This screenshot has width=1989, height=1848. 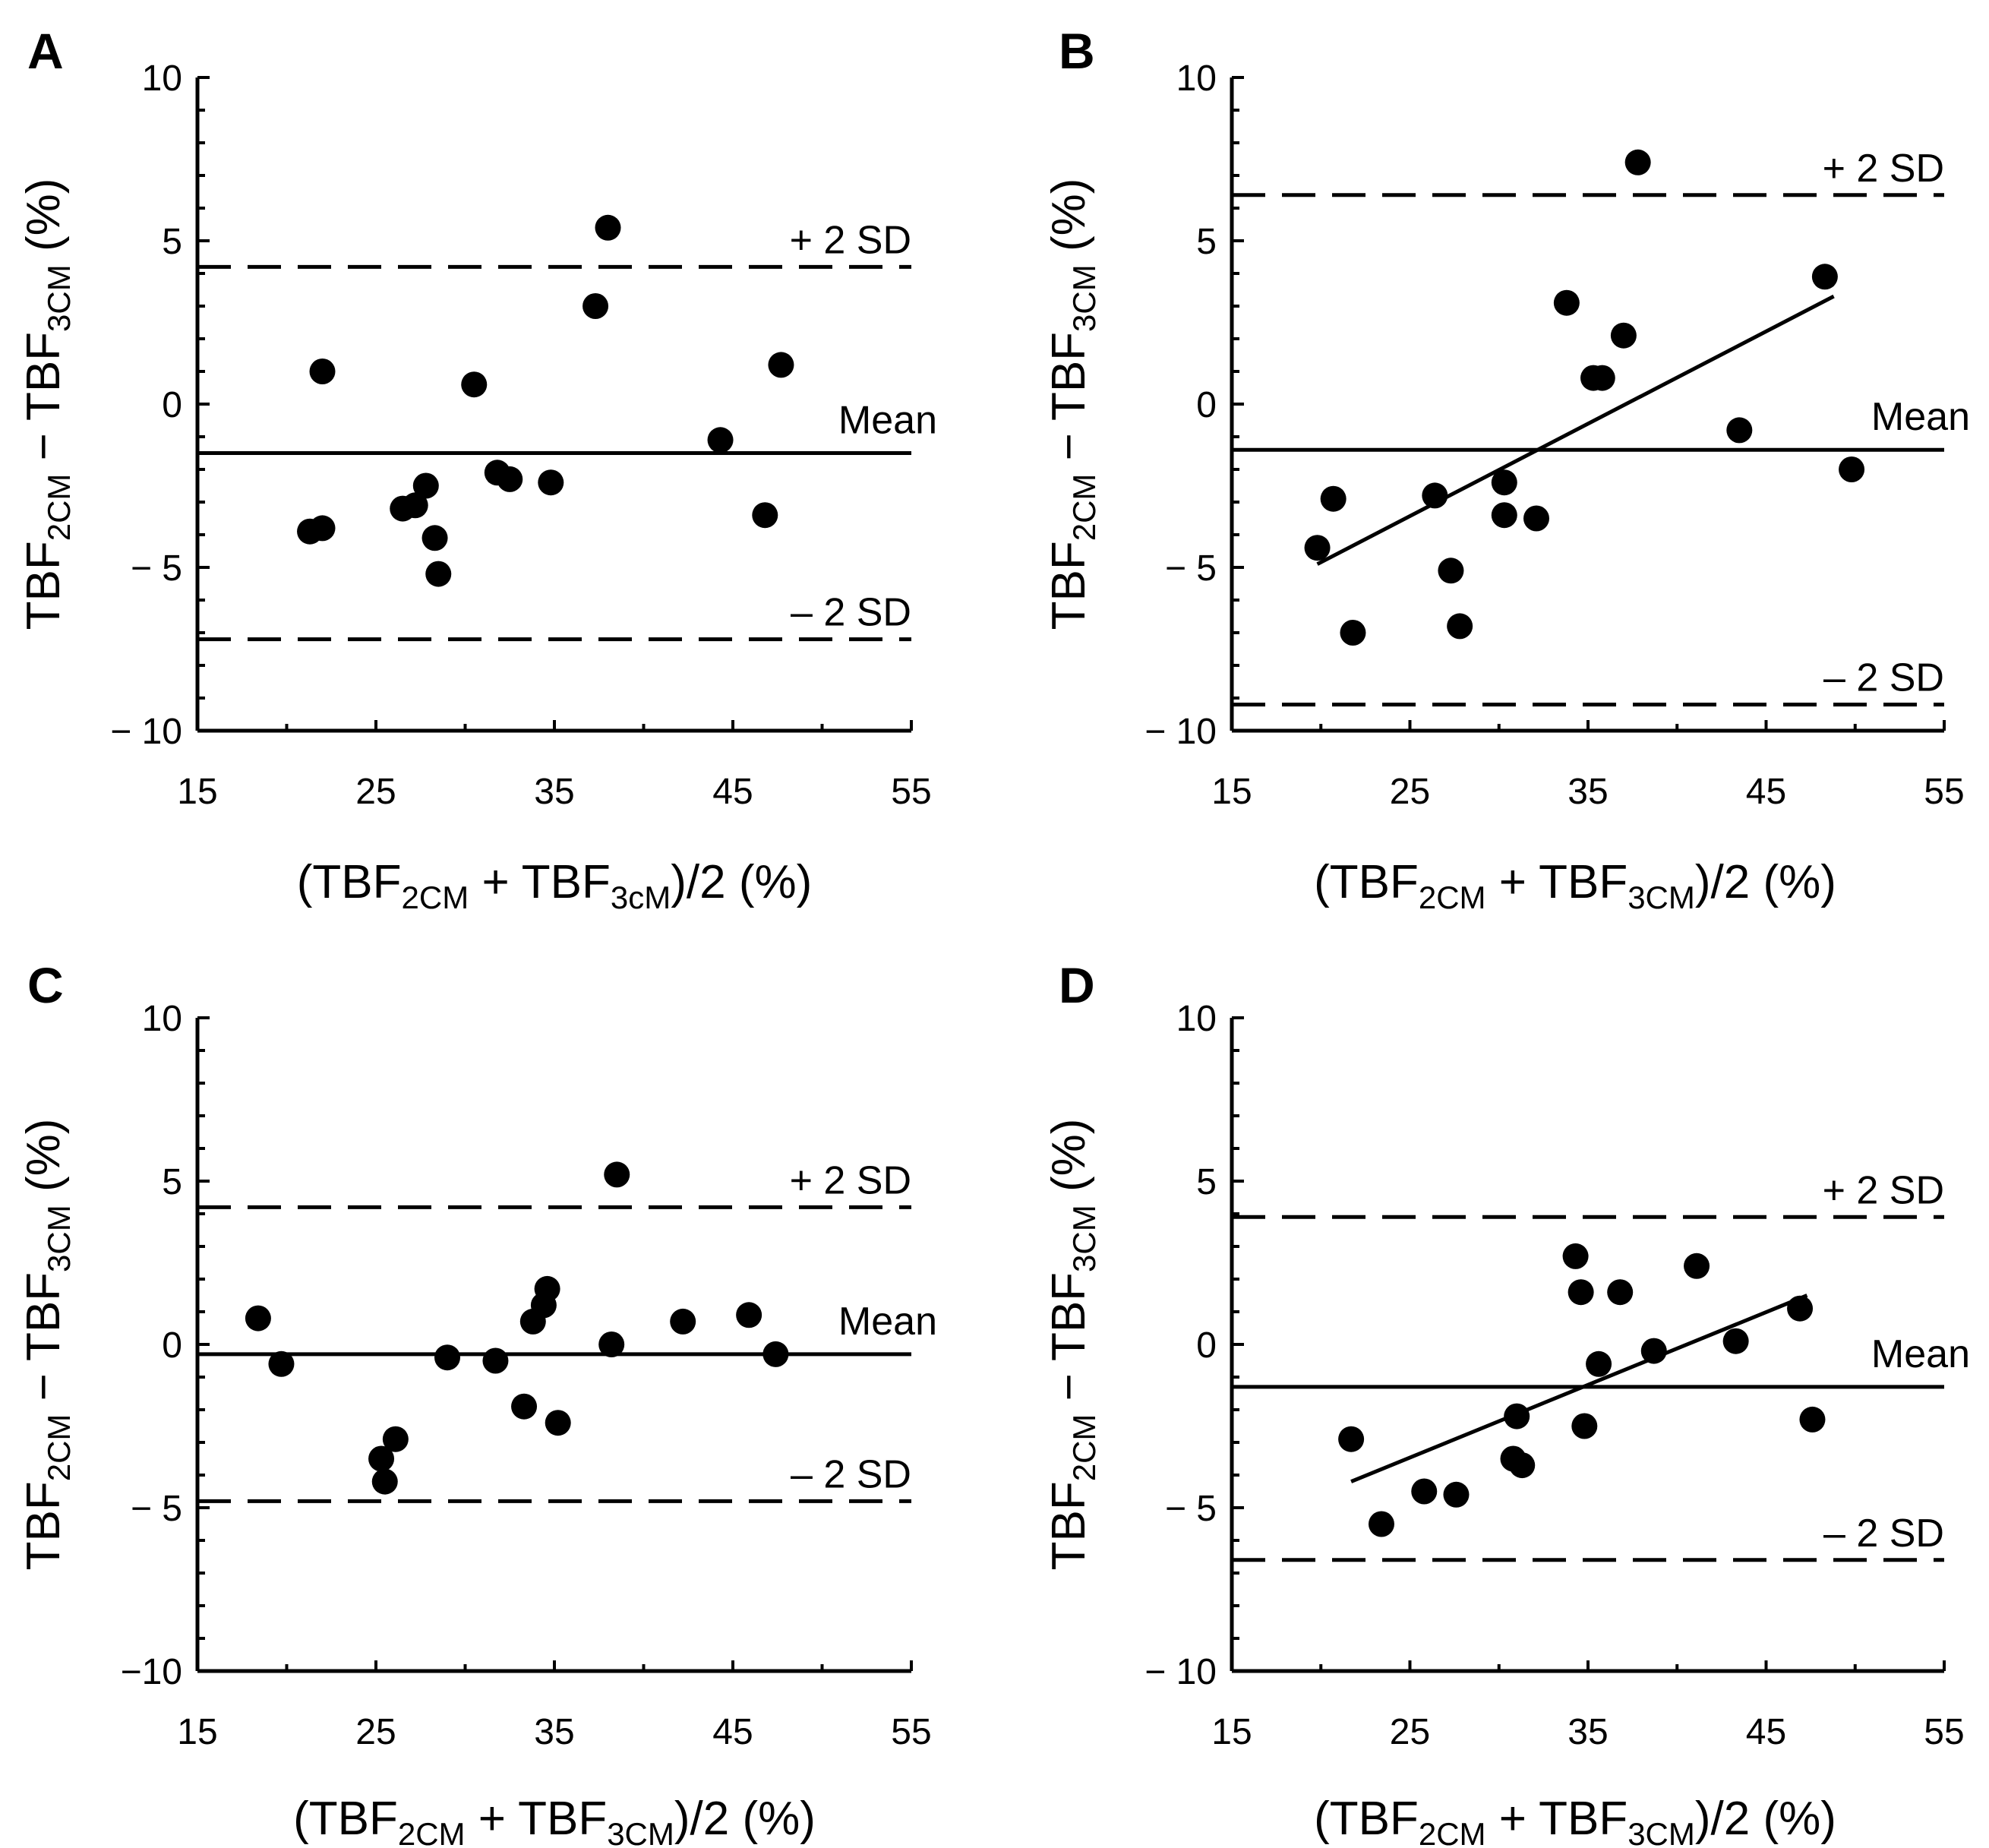 What do you see at coordinates (45, 51) in the screenshot?
I see `panel-label: A` at bounding box center [45, 51].